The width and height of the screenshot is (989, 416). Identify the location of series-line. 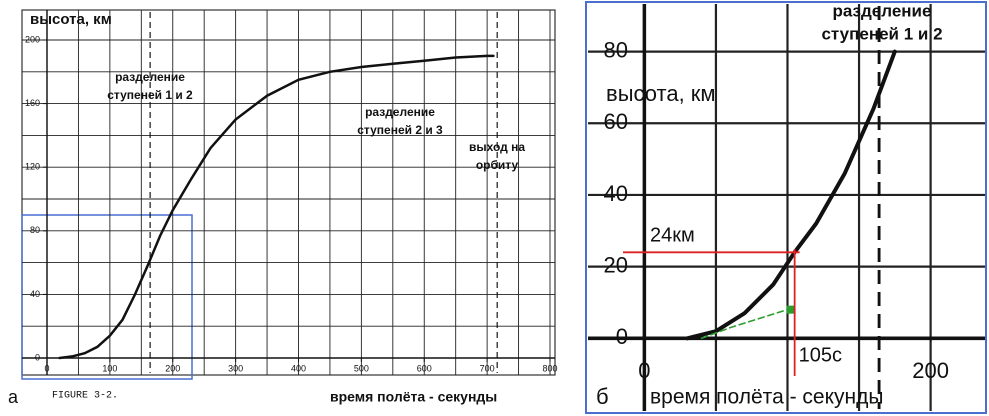
(744, 324).